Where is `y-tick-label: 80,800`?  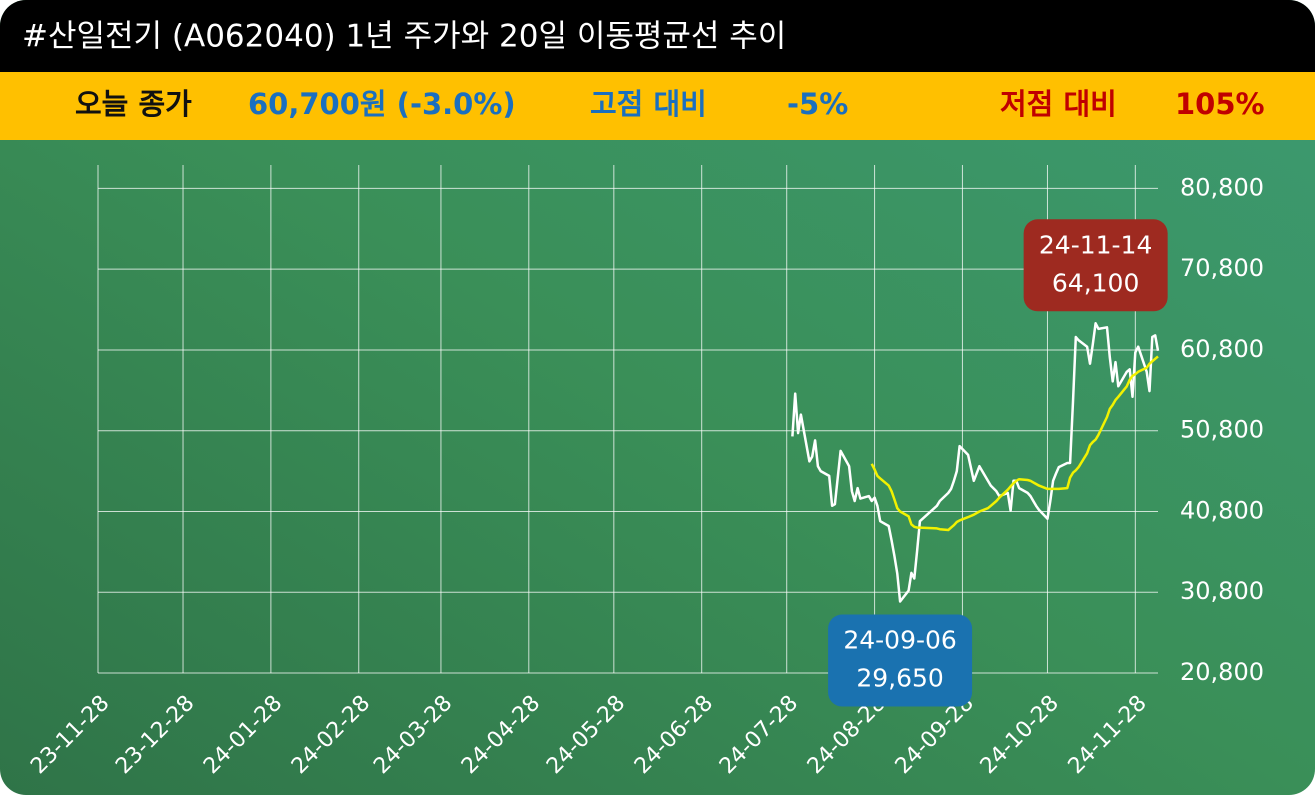
y-tick-label: 80,800 is located at coordinates (1222, 187).